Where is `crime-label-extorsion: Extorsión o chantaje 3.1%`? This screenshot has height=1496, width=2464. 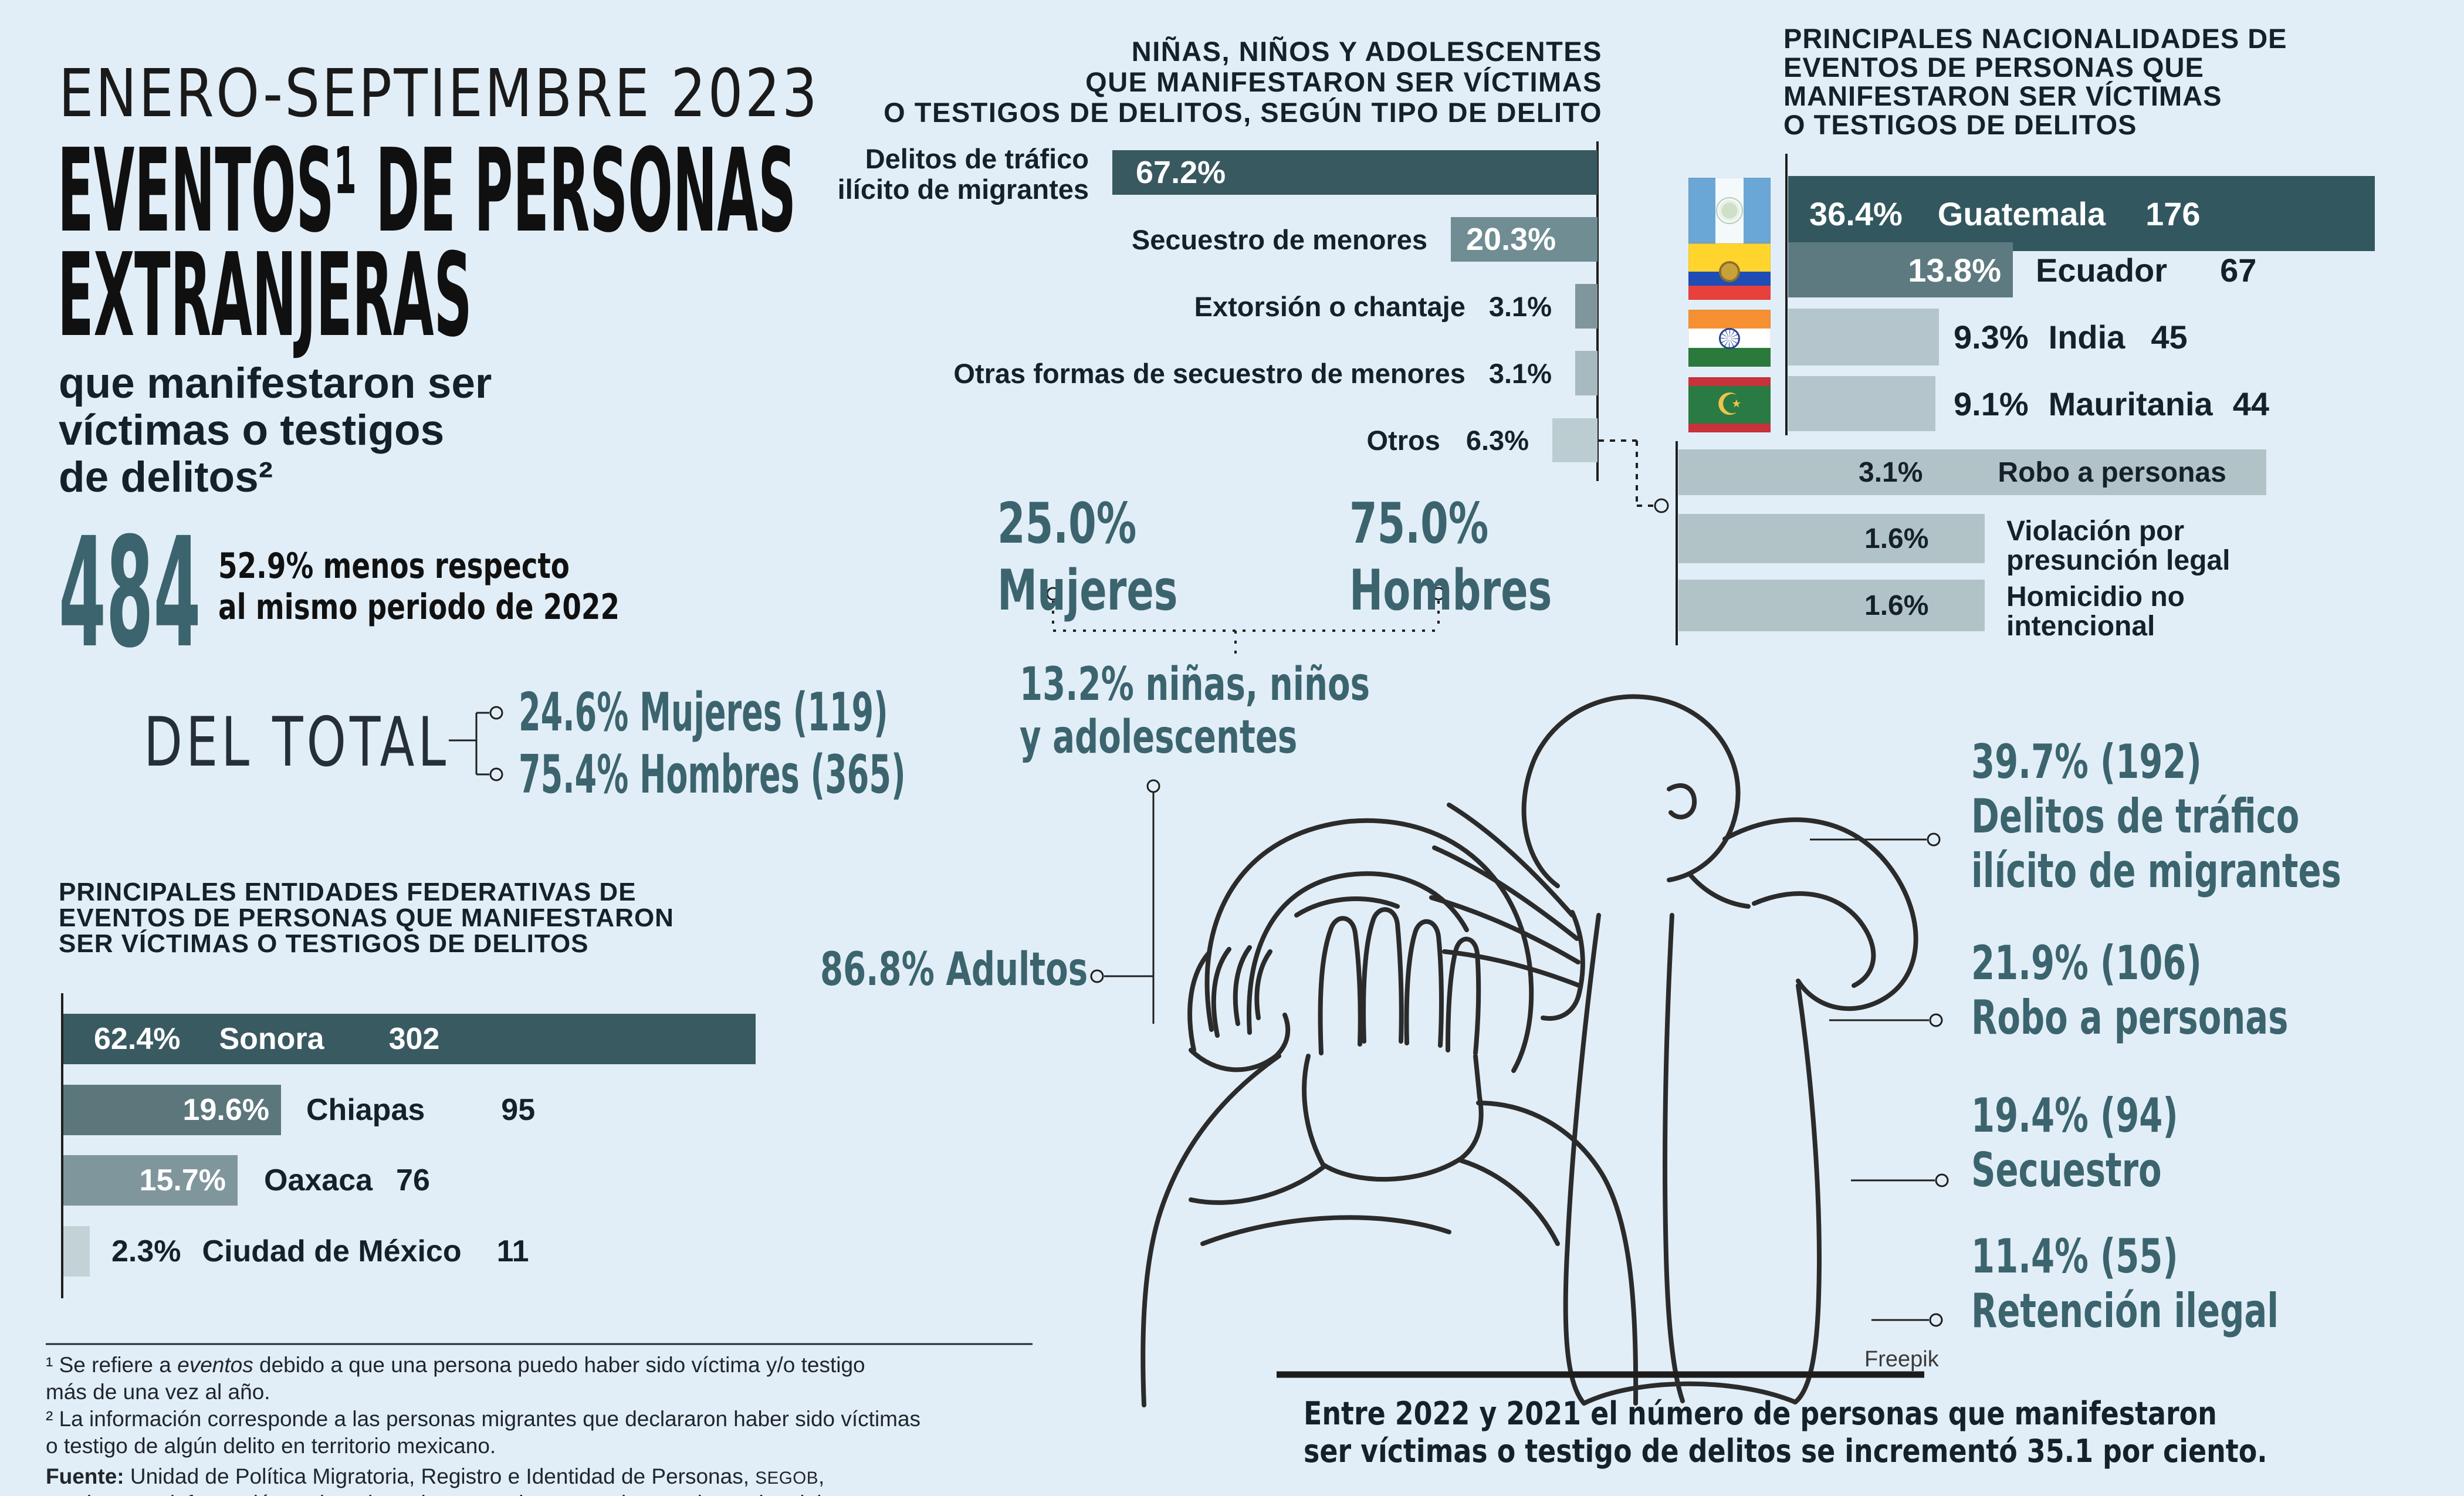
crime-label-extorsion: Extorsión o chantaje 3.1% is located at coordinates (1373, 306).